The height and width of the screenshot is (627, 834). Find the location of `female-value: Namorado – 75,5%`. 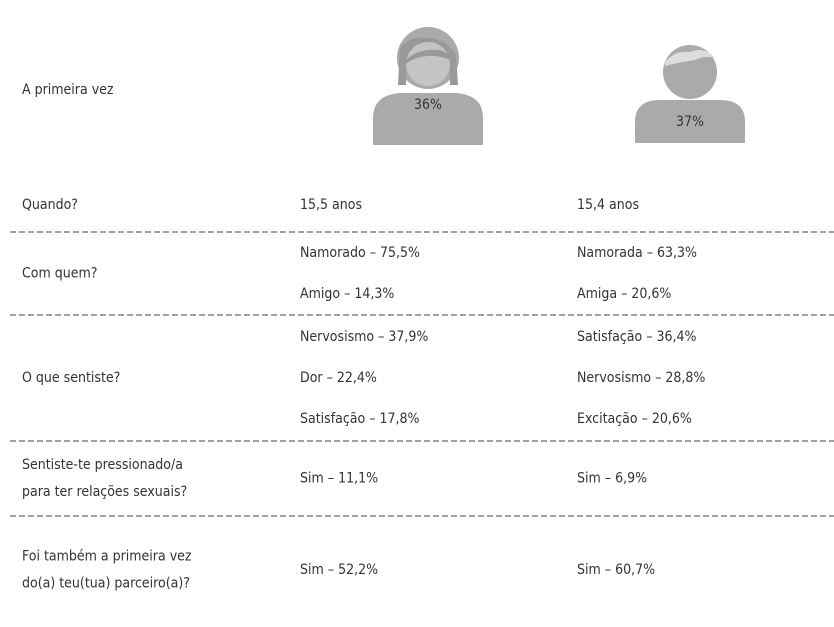

female-value: Namorado – 75,5% is located at coordinates (360, 253).